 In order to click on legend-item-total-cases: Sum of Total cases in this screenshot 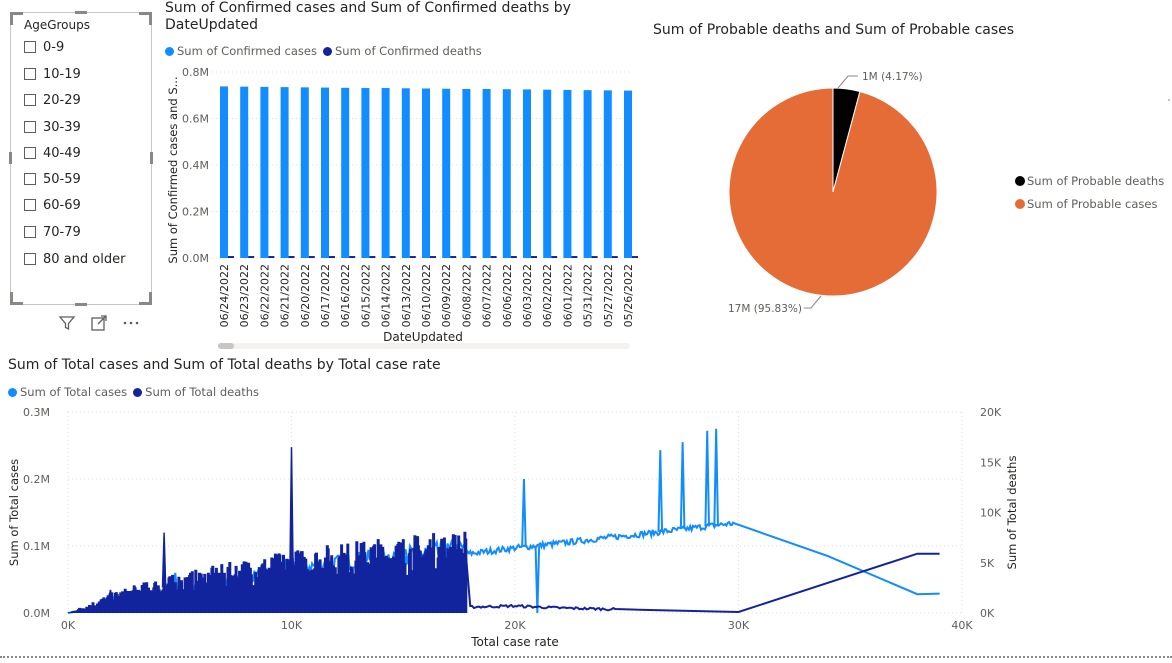, I will do `click(67, 392)`.